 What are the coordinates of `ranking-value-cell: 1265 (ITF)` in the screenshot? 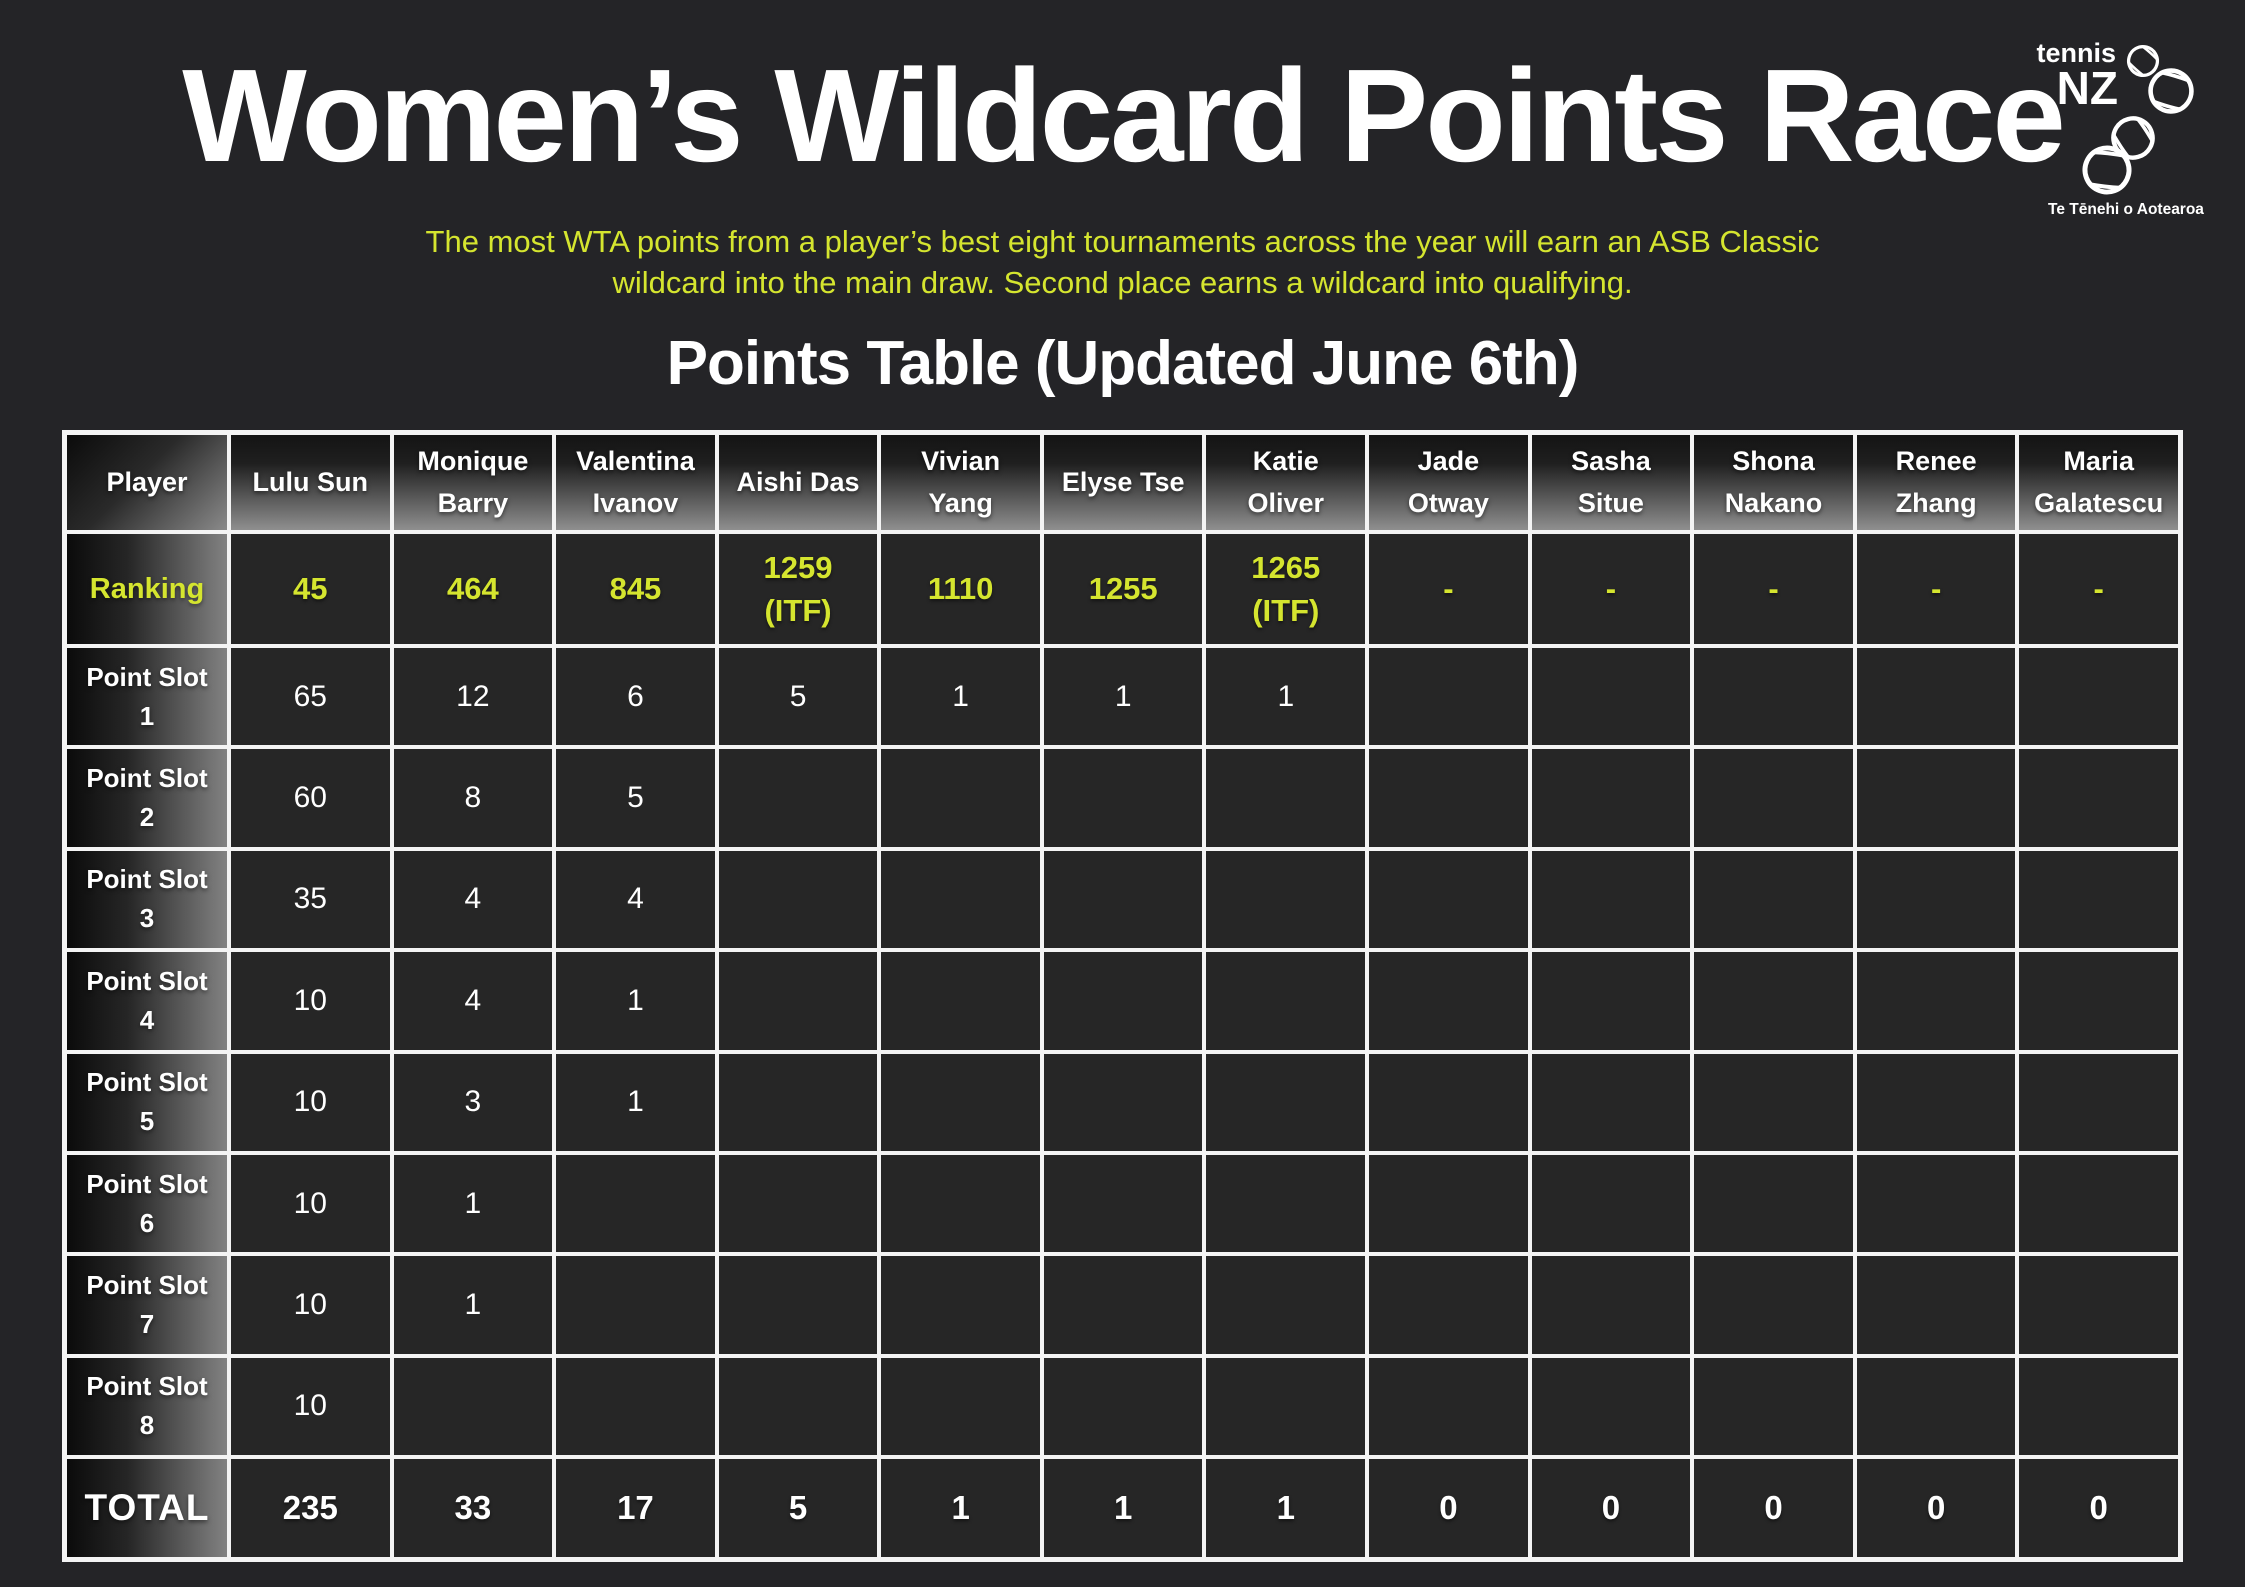 It's located at (1286, 589).